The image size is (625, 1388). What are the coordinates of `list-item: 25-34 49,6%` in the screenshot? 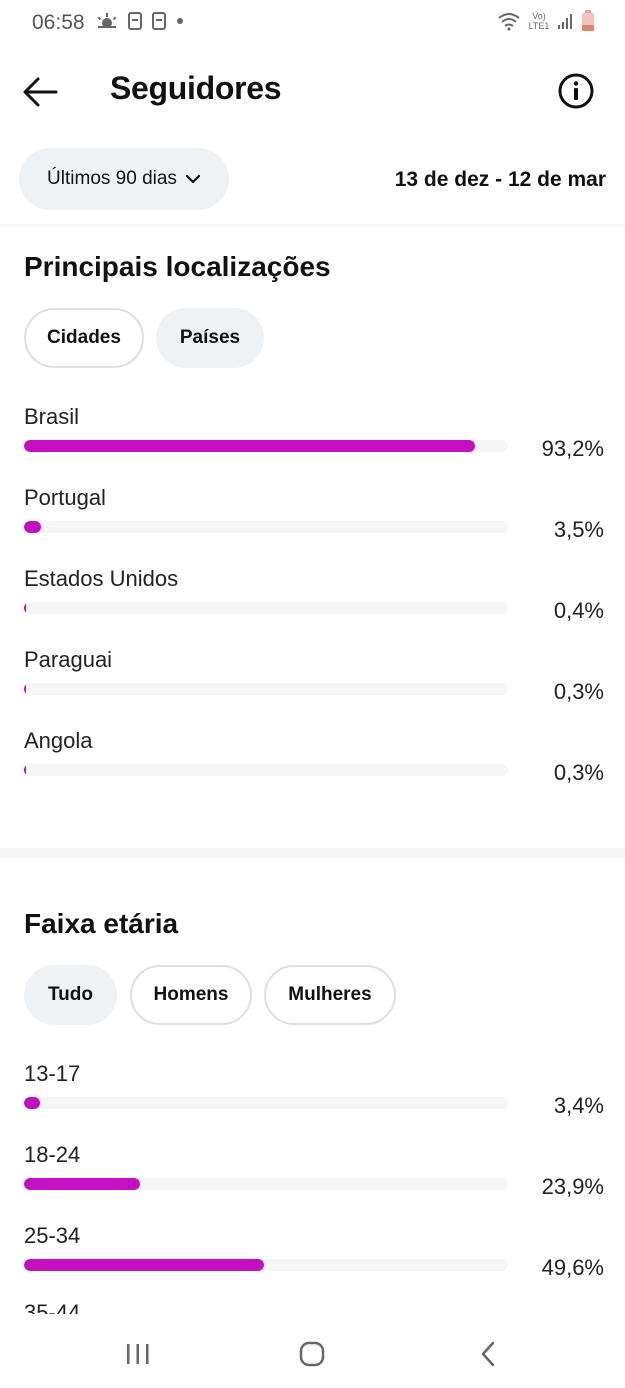 It's located at (314, 1263).